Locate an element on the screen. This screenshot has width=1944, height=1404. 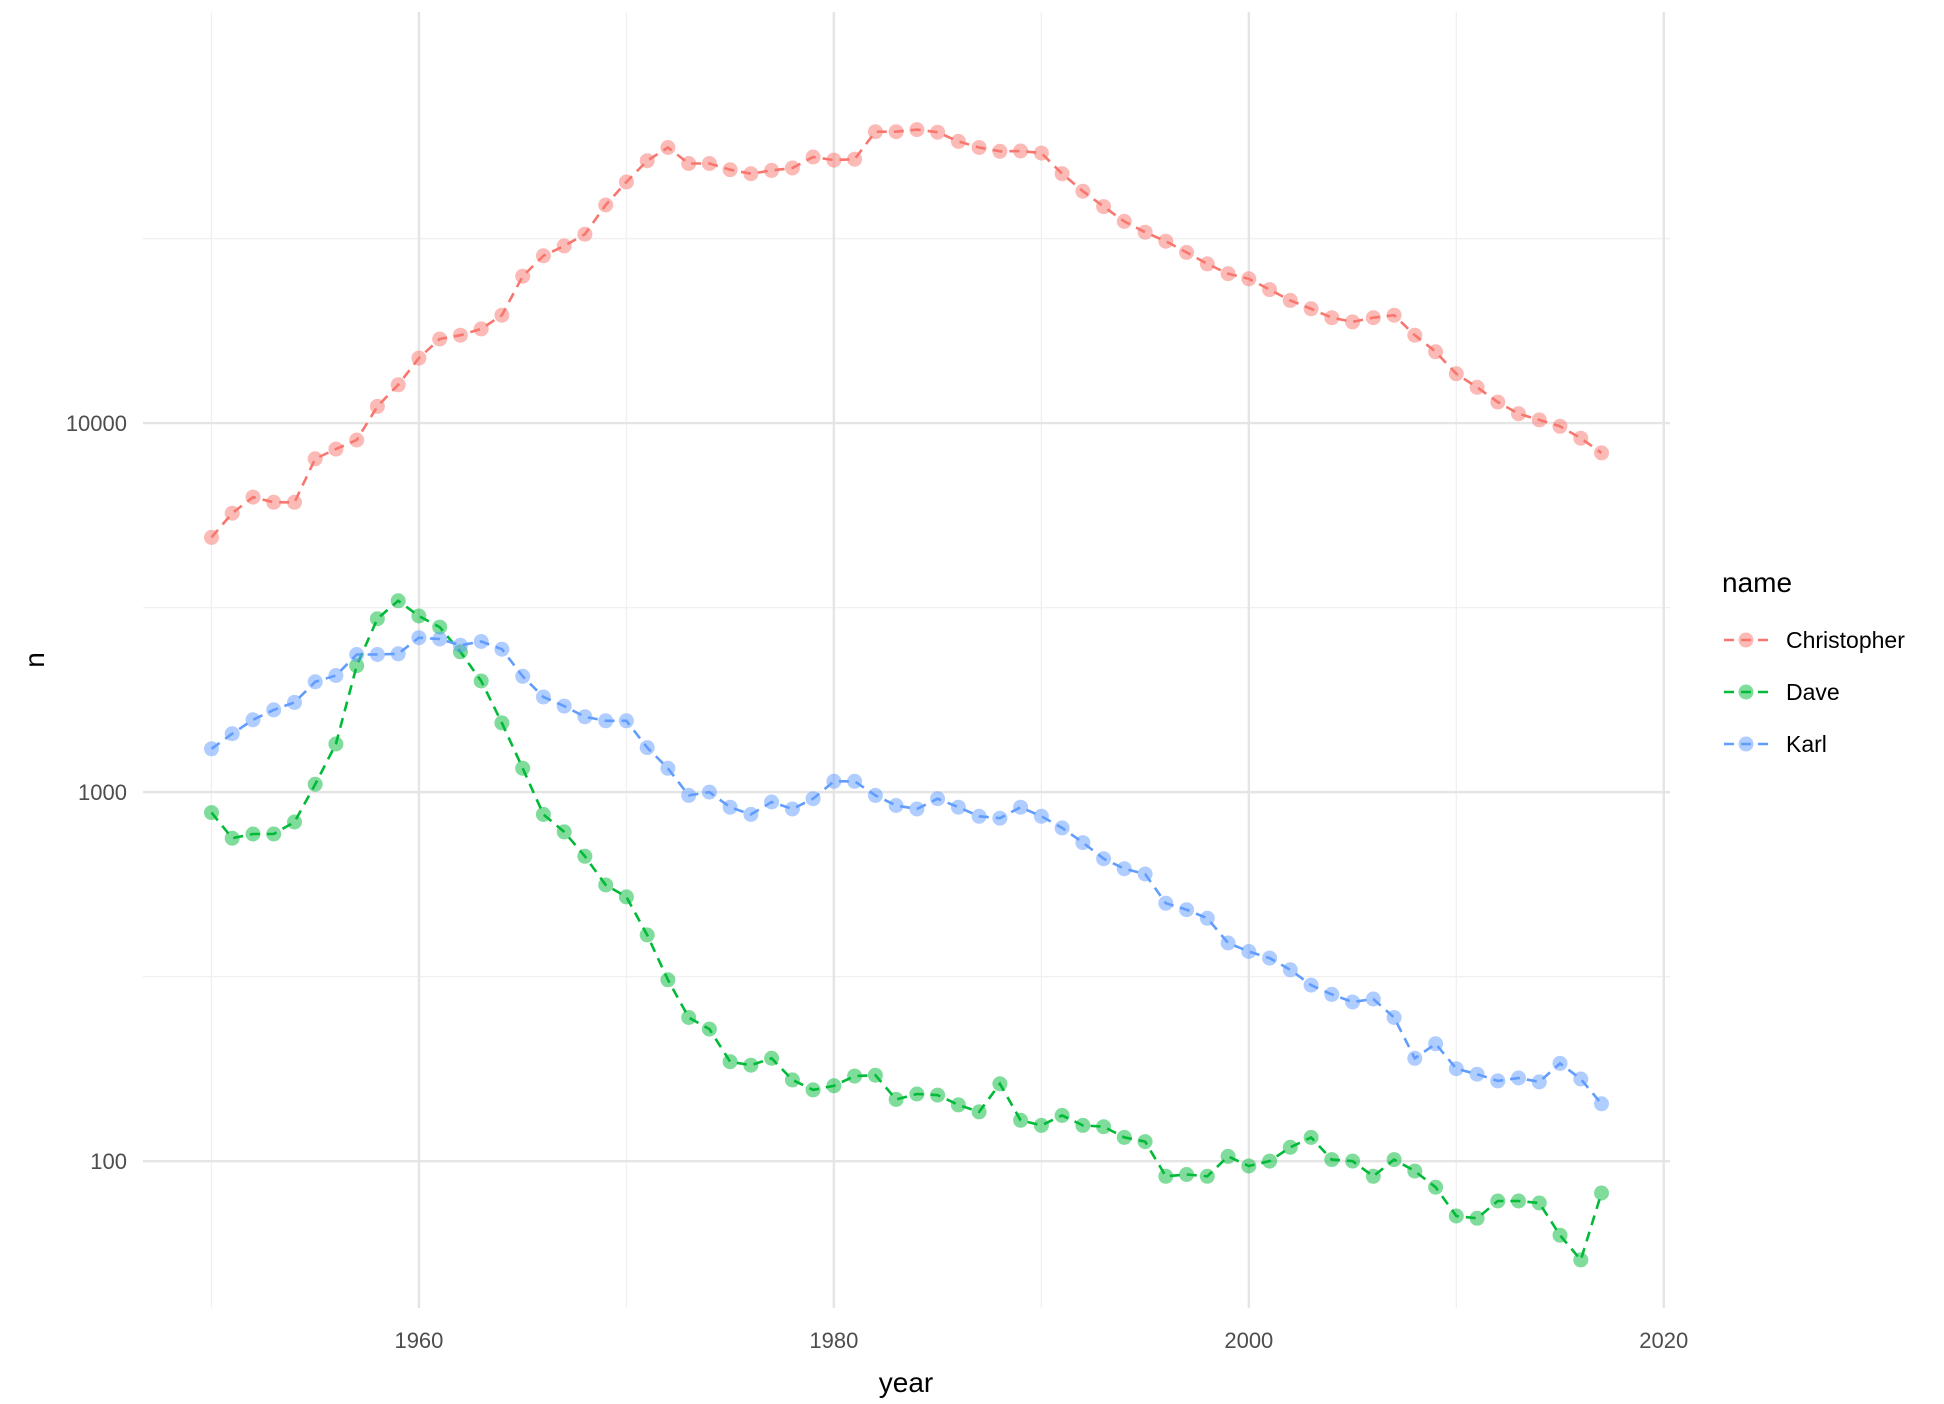
legend-title: name is located at coordinates (1757, 582).